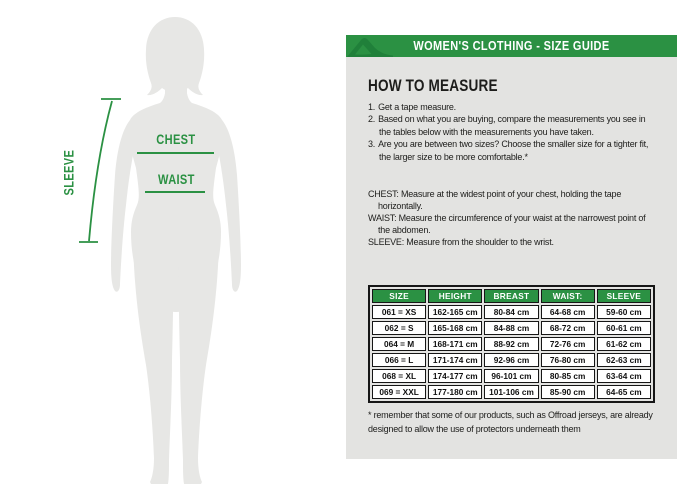 The image size is (700, 495). Describe the element at coordinates (176, 179) in the screenshot. I see `waist-label: WAIST` at that location.